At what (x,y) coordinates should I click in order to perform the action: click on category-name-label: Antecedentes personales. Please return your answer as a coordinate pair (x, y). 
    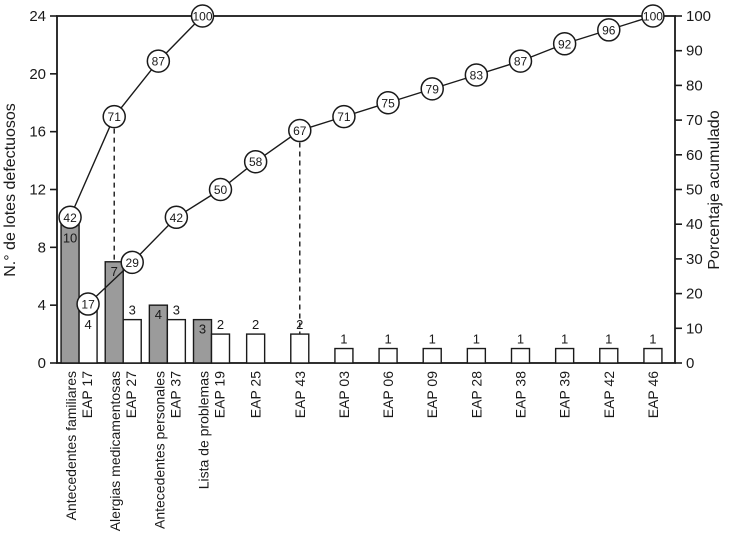
    Looking at the image, I should click on (159, 450).